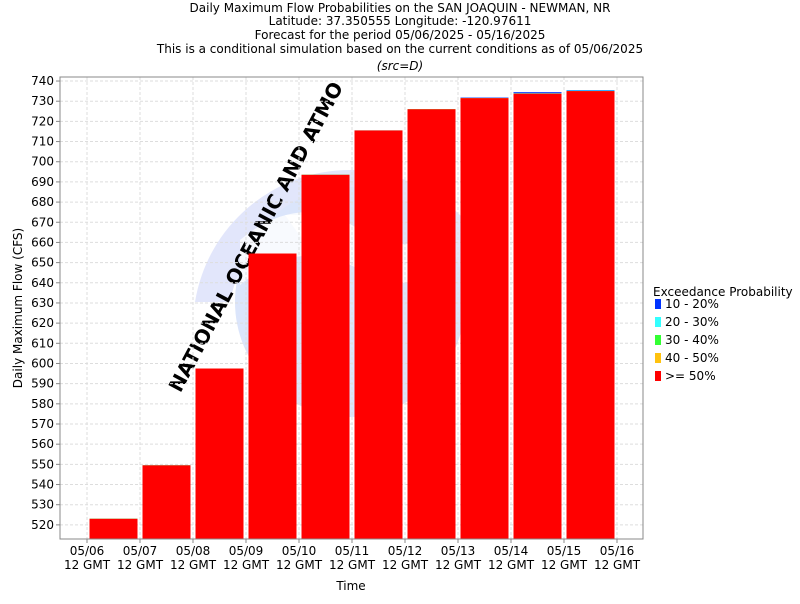 The width and height of the screenshot is (800, 604). Describe the element at coordinates (42, 263) in the screenshot. I see `y-tick-label: 650` at that location.